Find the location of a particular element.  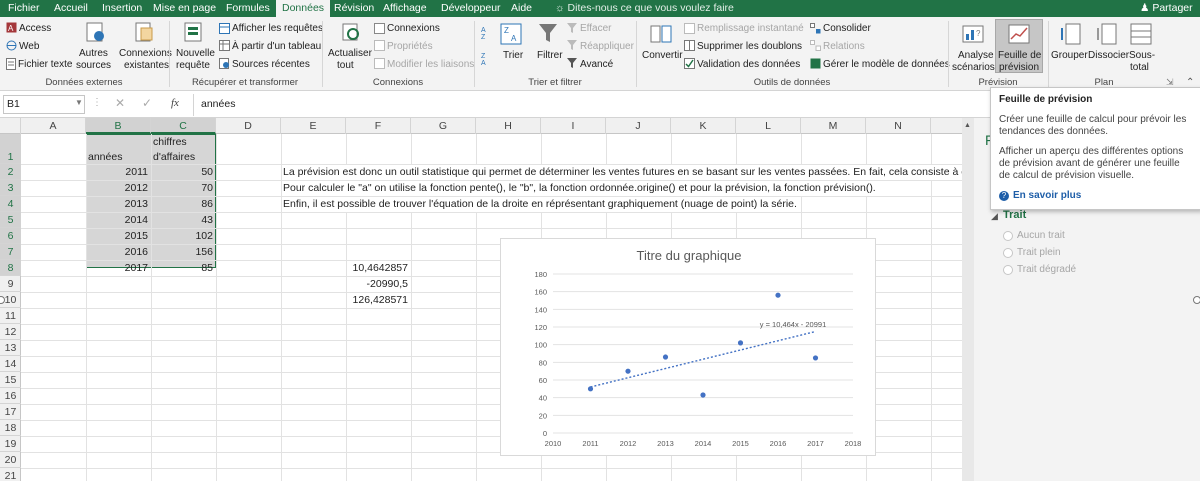

gerer-modele-button: Gérer le modèle de données is located at coordinates (886, 64).